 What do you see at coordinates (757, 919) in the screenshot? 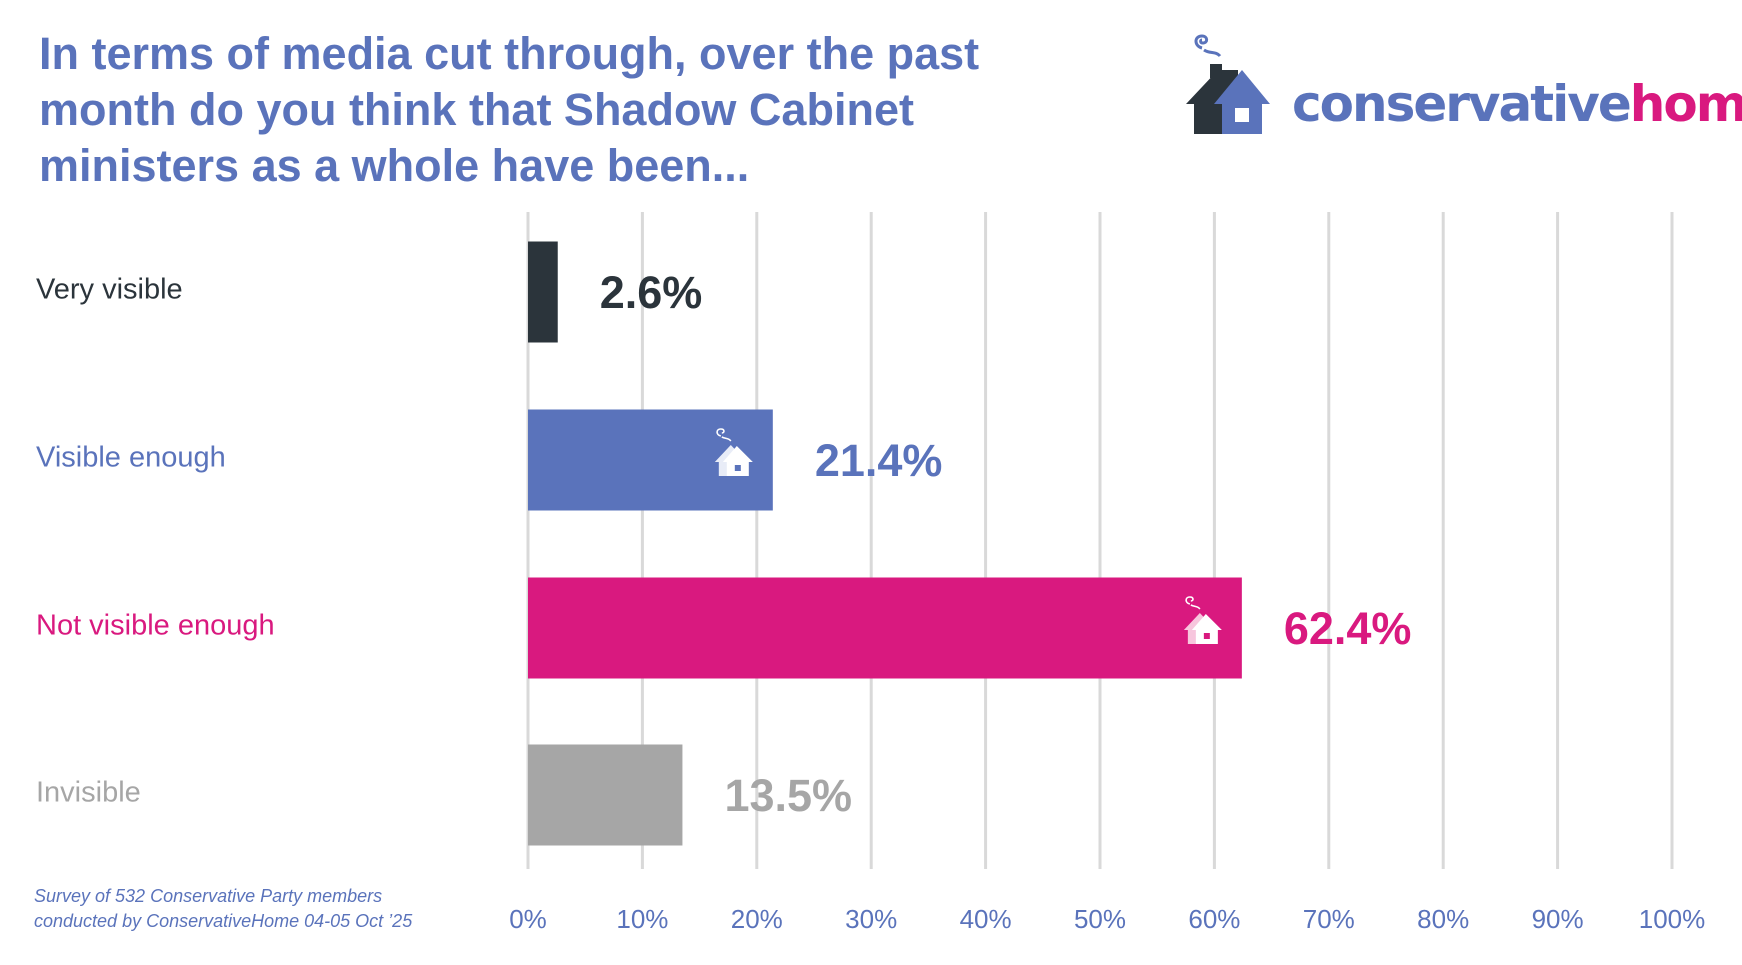
I see `x-tick-label: 20%` at bounding box center [757, 919].